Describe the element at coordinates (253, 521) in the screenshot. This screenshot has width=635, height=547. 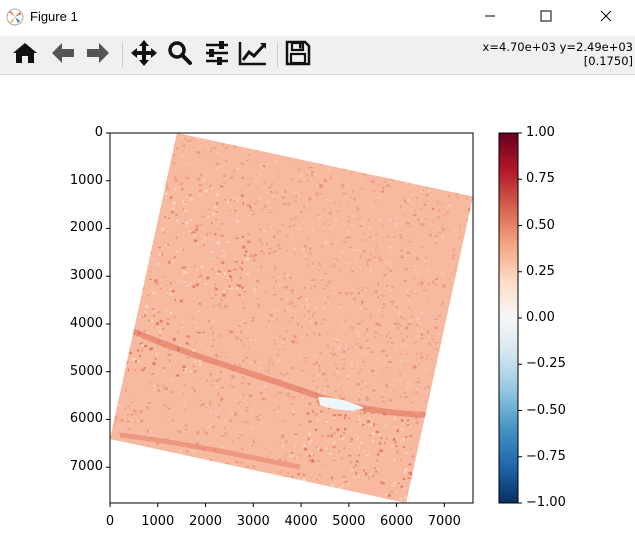
I see `x-tick-label: 3000` at that location.